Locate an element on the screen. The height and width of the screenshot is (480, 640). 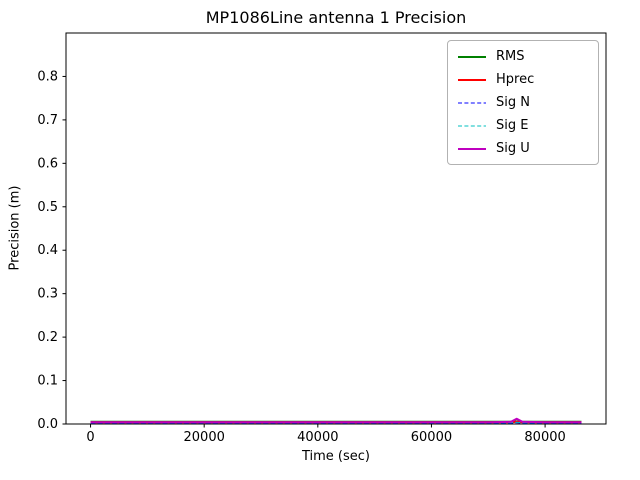
x-tick-label: 80000 is located at coordinates (544, 437).